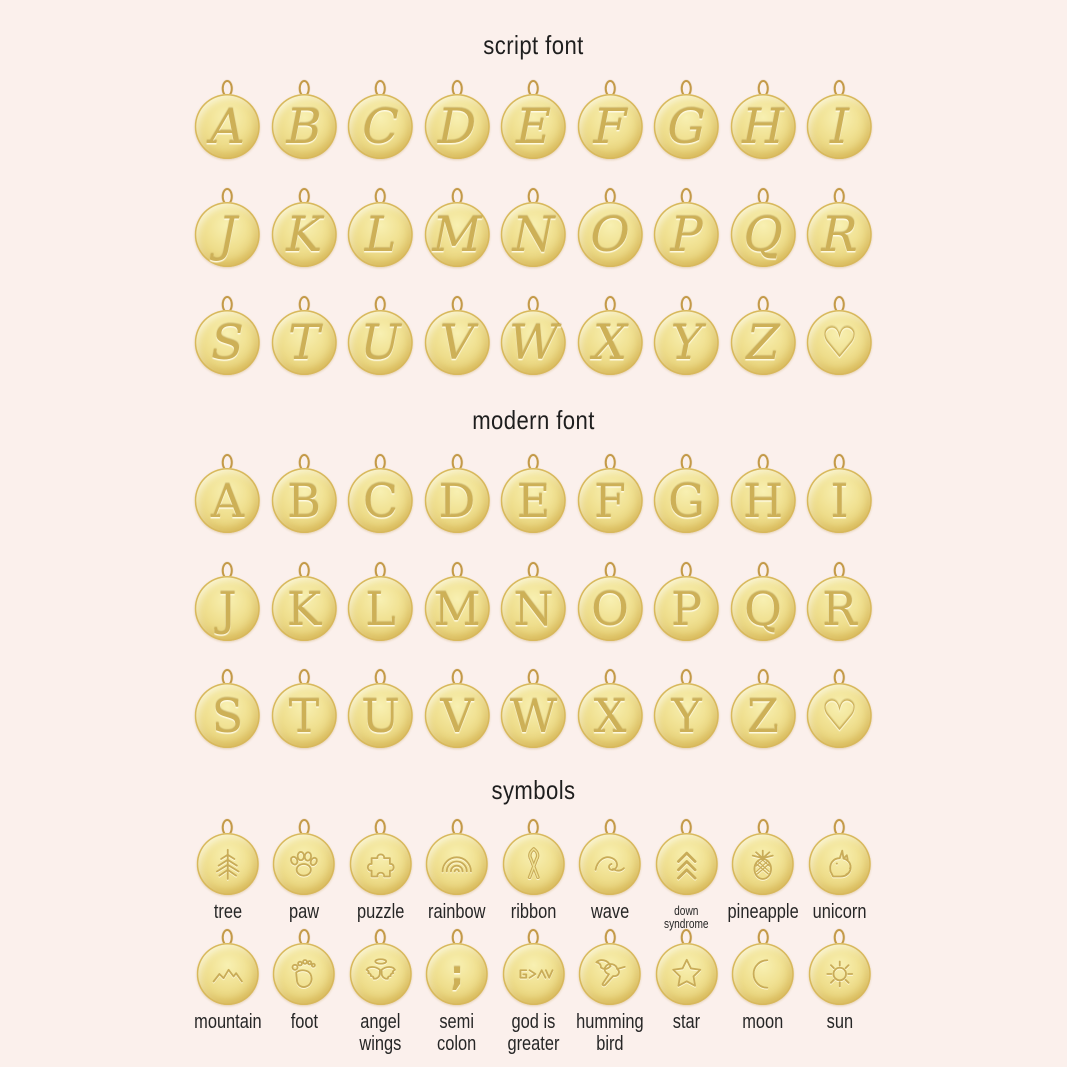 The height and width of the screenshot is (1067, 1067). I want to click on charm-symbol-unicorn: unicorn, so click(839, 874).